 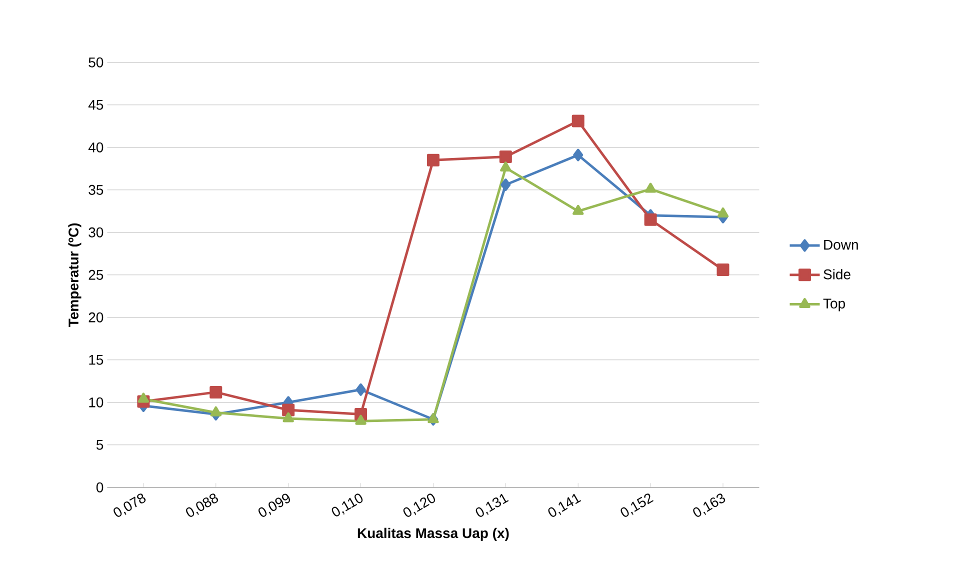 What do you see at coordinates (75, 275) in the screenshot?
I see `y-axis-title: Temperatur (ºC)` at bounding box center [75, 275].